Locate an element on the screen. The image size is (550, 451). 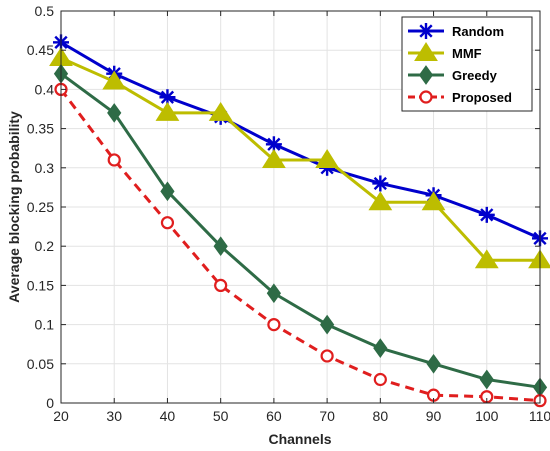
legend-label-proposed: Proposed is located at coordinates (482, 97).